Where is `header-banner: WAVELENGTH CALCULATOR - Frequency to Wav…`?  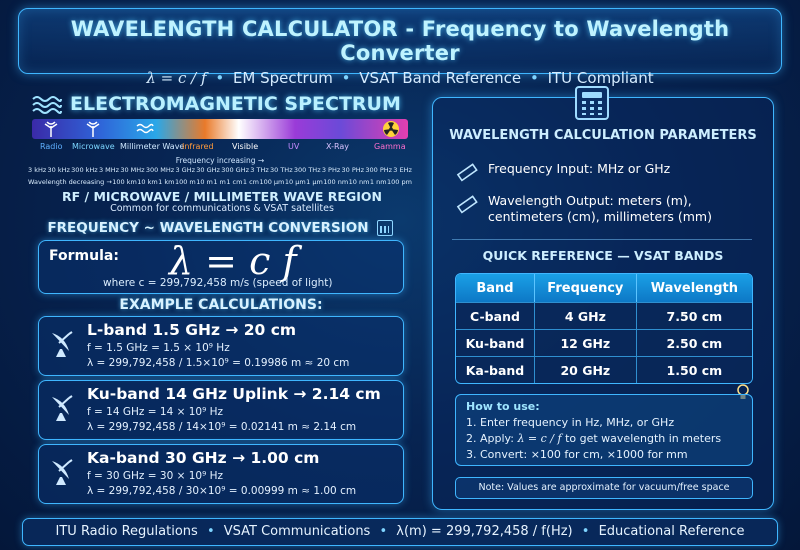 header-banner: WAVELENGTH CALCULATOR - Frequency to Wav… is located at coordinates (400, 47).